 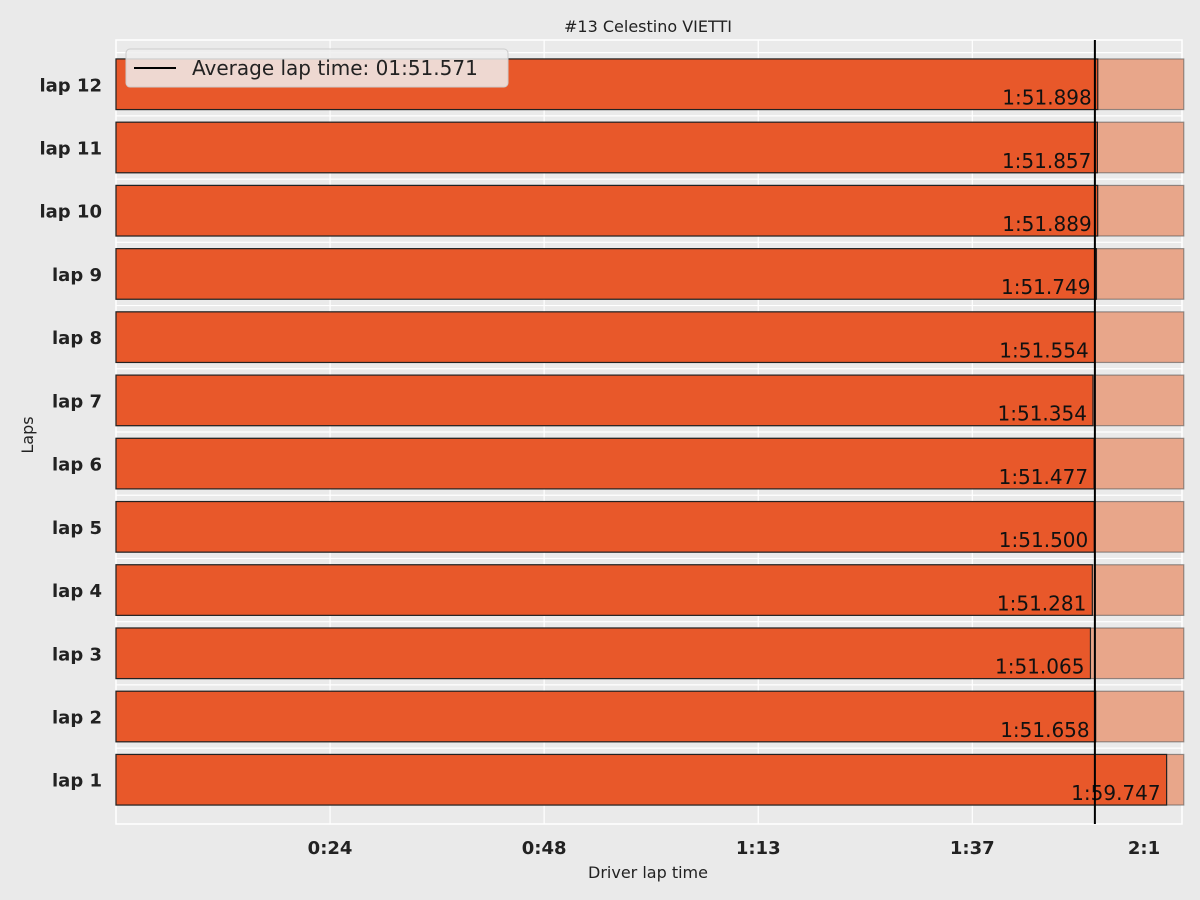 I want to click on y-tick-label: lap 11, so click(x=70, y=148).